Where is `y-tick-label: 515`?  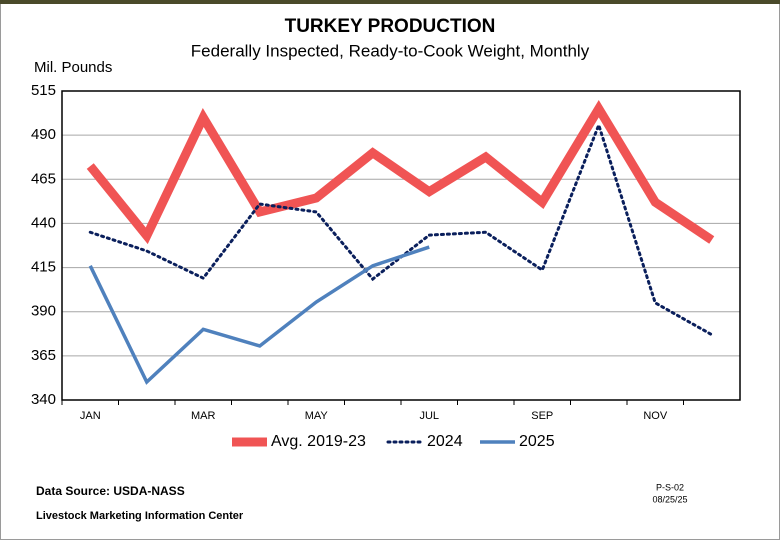
y-tick-label: 515 is located at coordinates (43, 90).